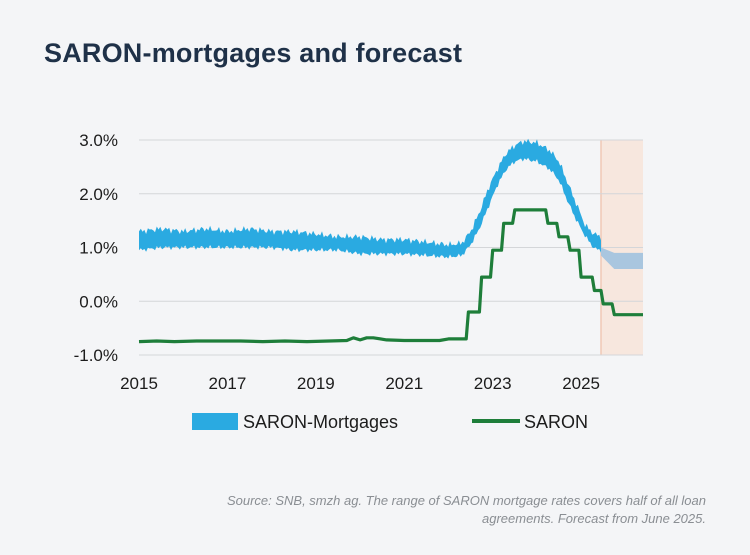 Image resolution: width=750 pixels, height=555 pixels. What do you see at coordinates (96, 355) in the screenshot?
I see `y-tick-label-0: -1.0%` at bounding box center [96, 355].